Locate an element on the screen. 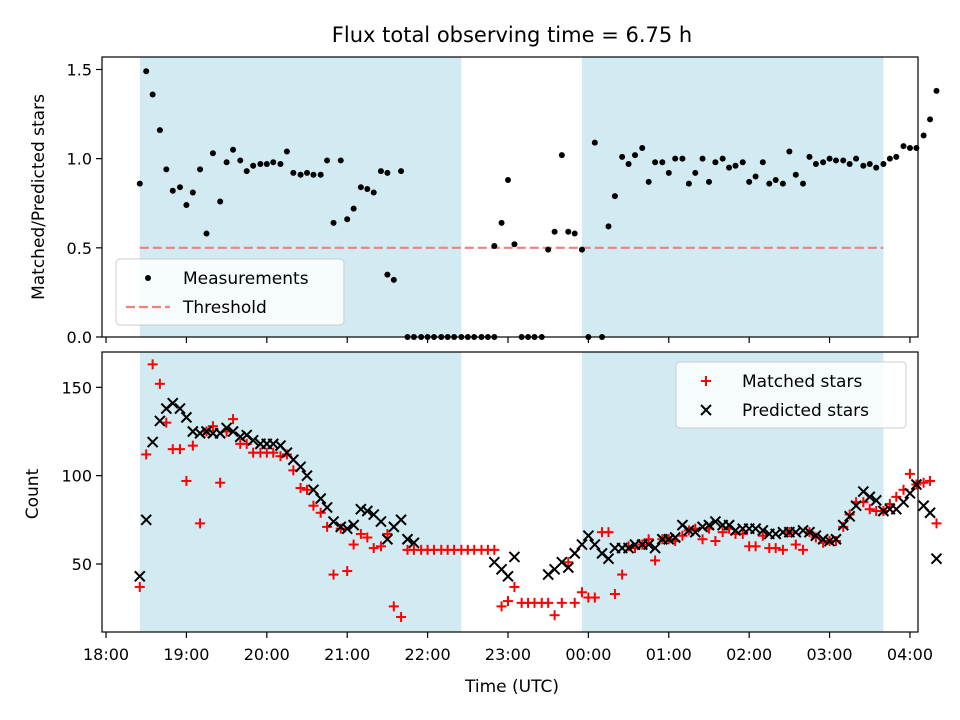 Image resolution: width=960 pixels, height=720 pixels. x-tick-label: 01:00 is located at coordinates (669, 654).